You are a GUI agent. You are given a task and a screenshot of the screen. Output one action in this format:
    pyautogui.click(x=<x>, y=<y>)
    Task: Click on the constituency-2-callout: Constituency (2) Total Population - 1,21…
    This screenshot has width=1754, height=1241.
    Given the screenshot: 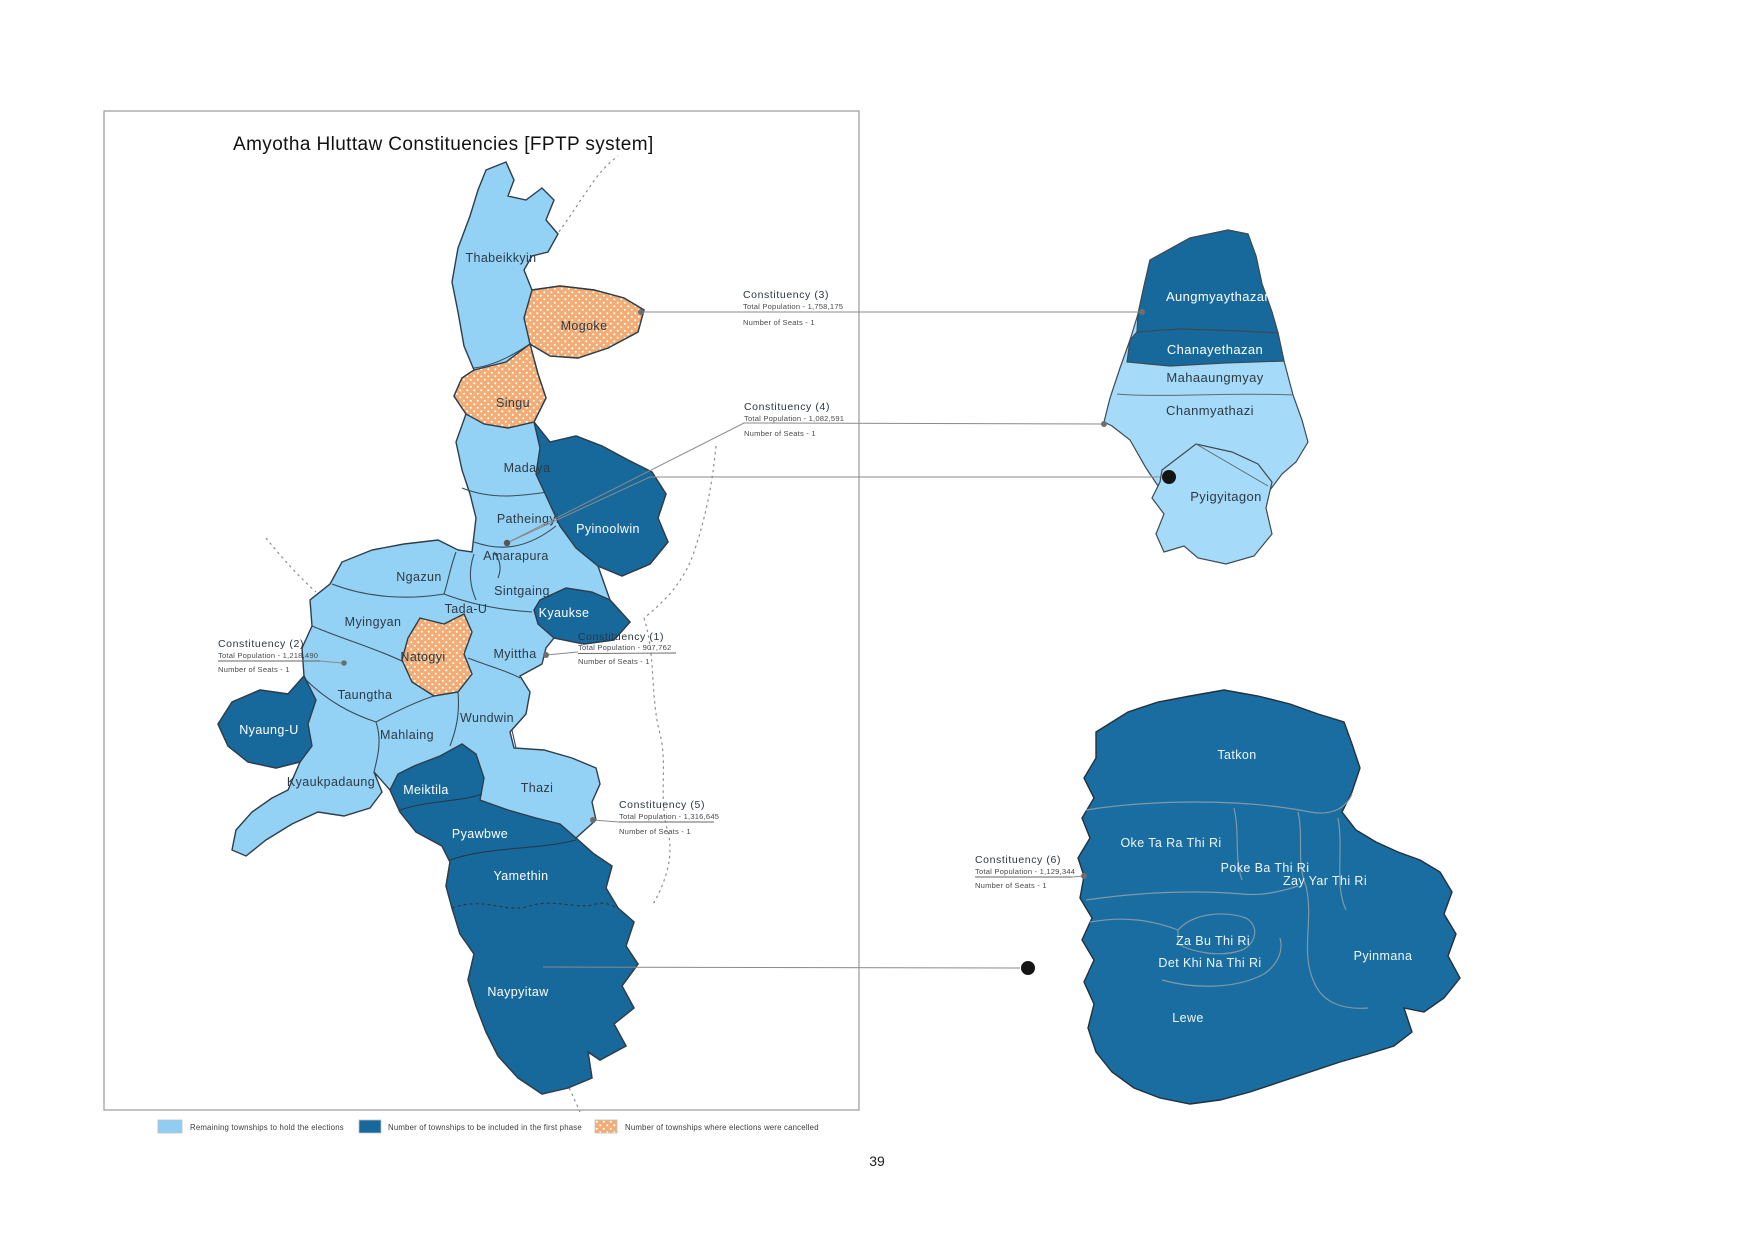 What is the action you would take?
    pyautogui.click(x=269, y=656)
    